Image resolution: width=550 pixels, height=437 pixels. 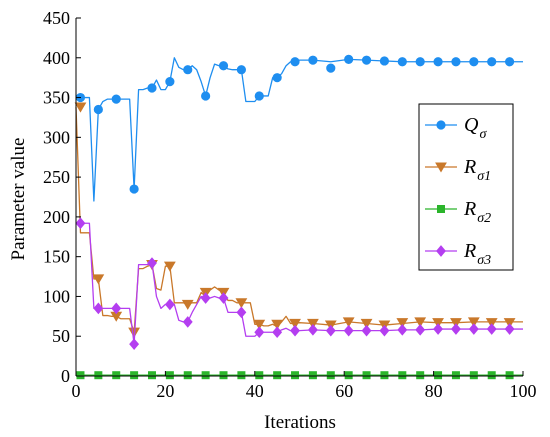 I want to click on x-axis-title: Iterations, so click(x=300, y=422).